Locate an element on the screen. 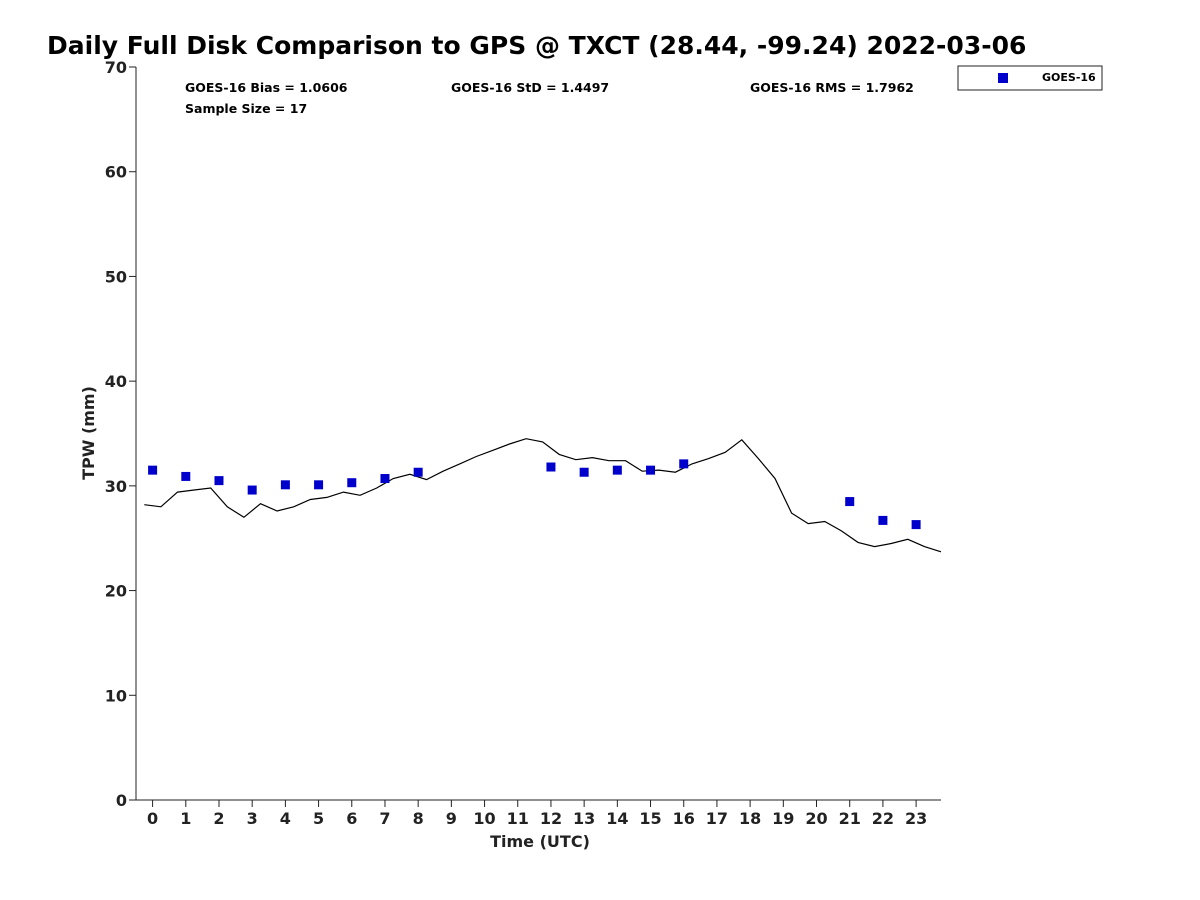 Image resolution: width=1200 pixels, height=900 pixels. x-tick-label: 13 is located at coordinates (584, 818).